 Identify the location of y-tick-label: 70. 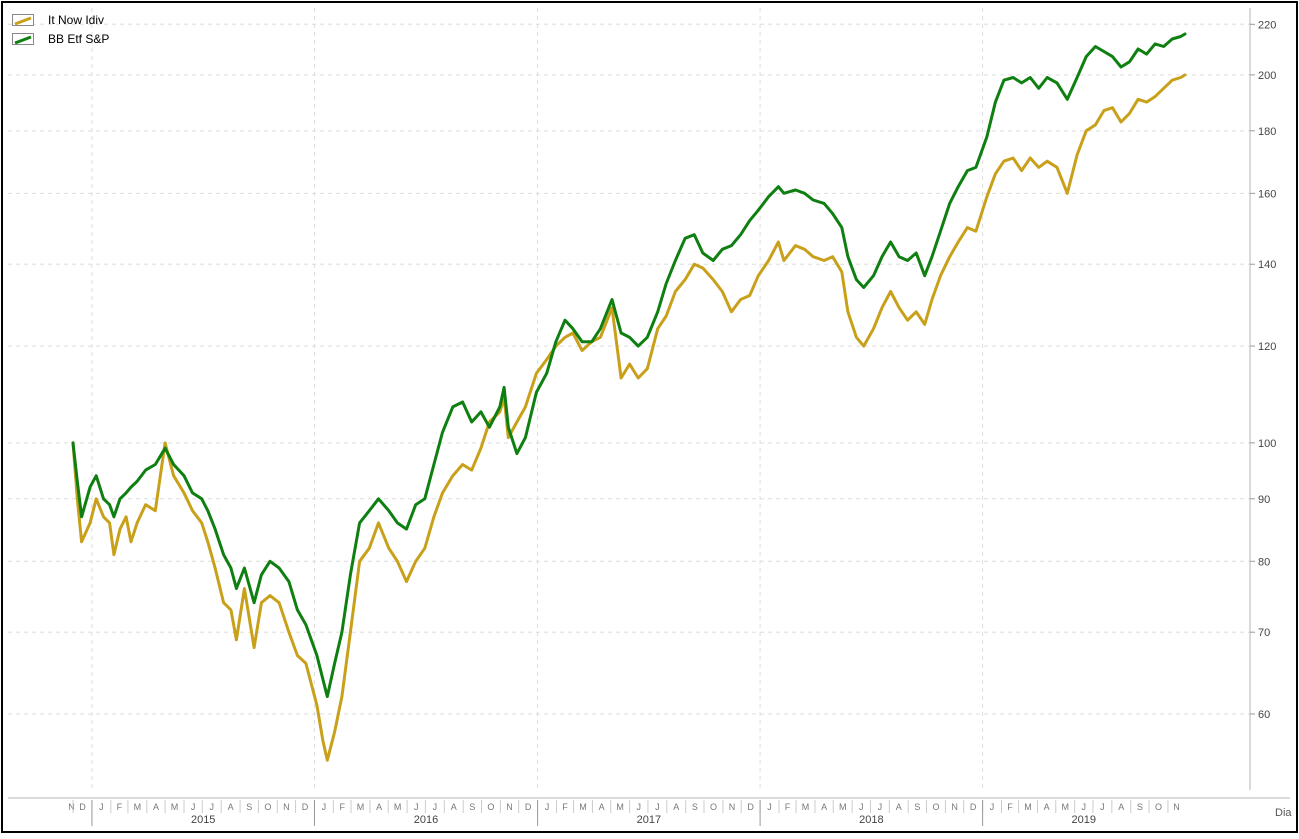
(1264, 633).